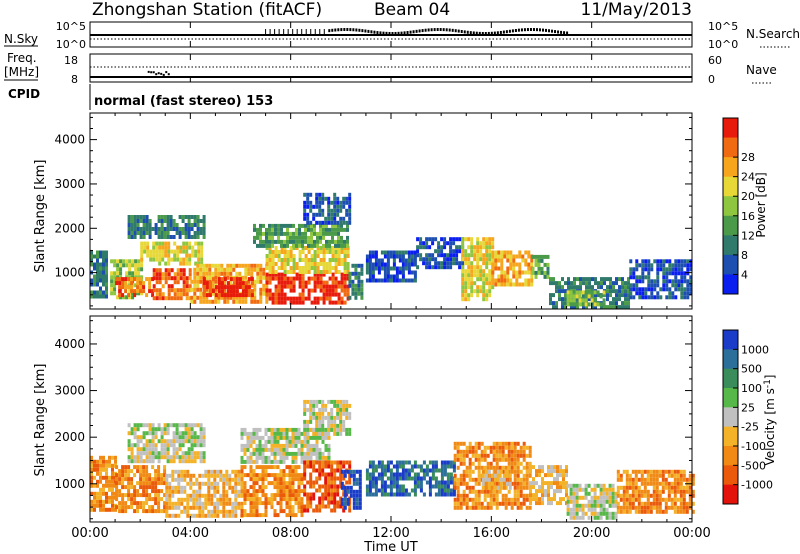 This screenshot has width=800, height=554. Describe the element at coordinates (455, 31) in the screenshot. I see `noise-dot` at that location.